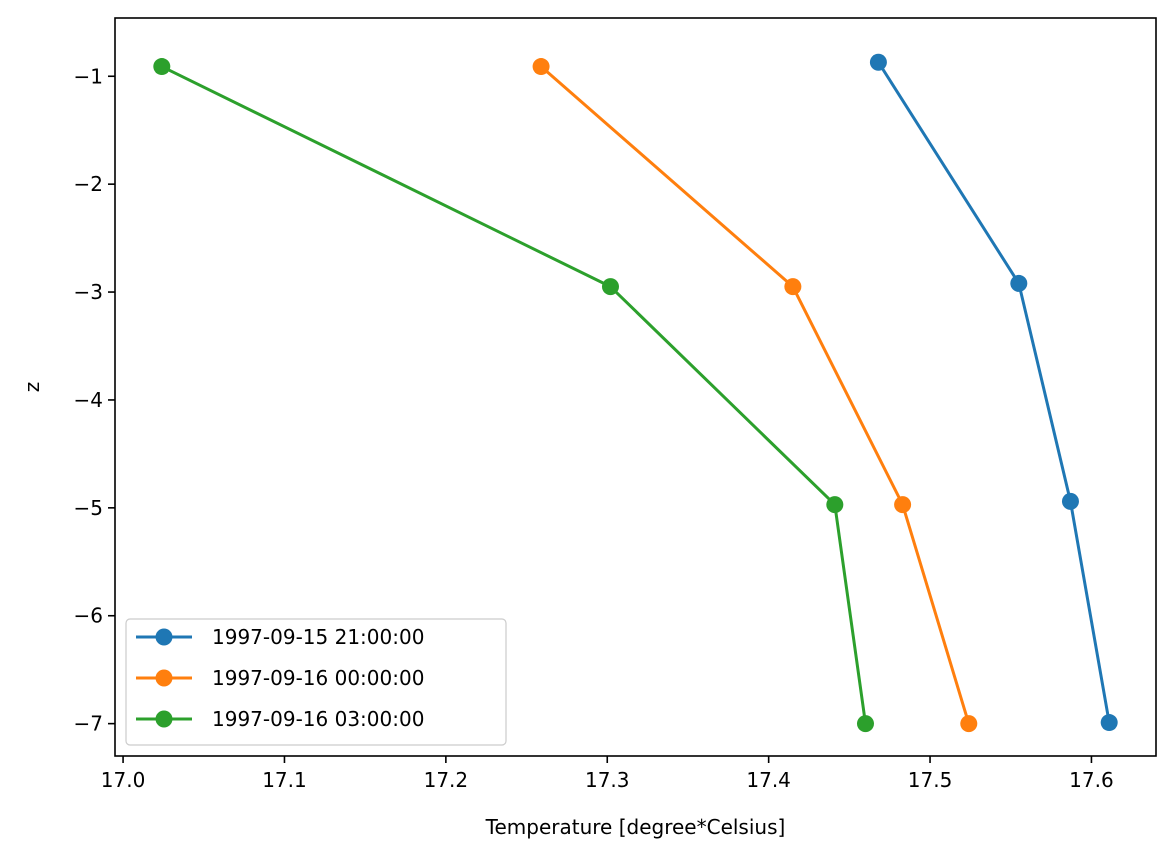  I want to click on legend-entry: 1997-09-16 03:00:00, so click(280, 719).